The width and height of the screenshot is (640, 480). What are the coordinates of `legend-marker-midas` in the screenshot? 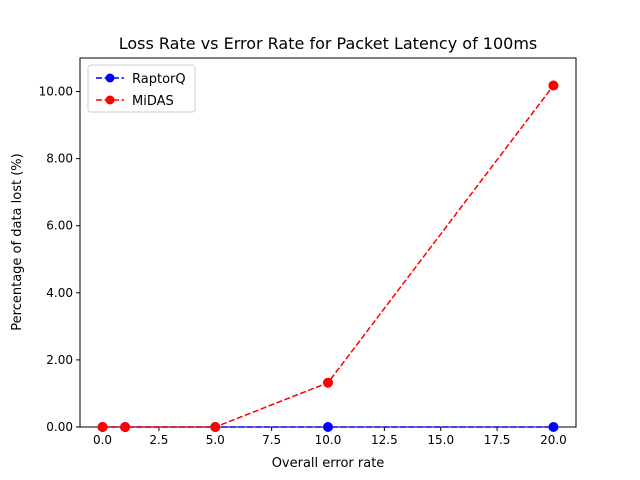 It's located at (110, 100).